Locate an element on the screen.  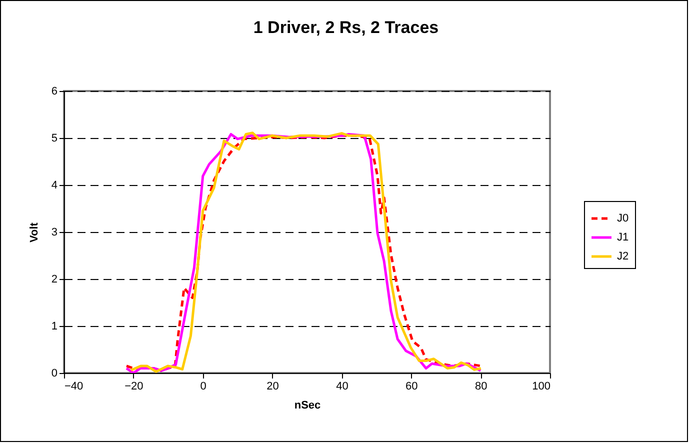
legend-label: J2 is located at coordinates (623, 256).